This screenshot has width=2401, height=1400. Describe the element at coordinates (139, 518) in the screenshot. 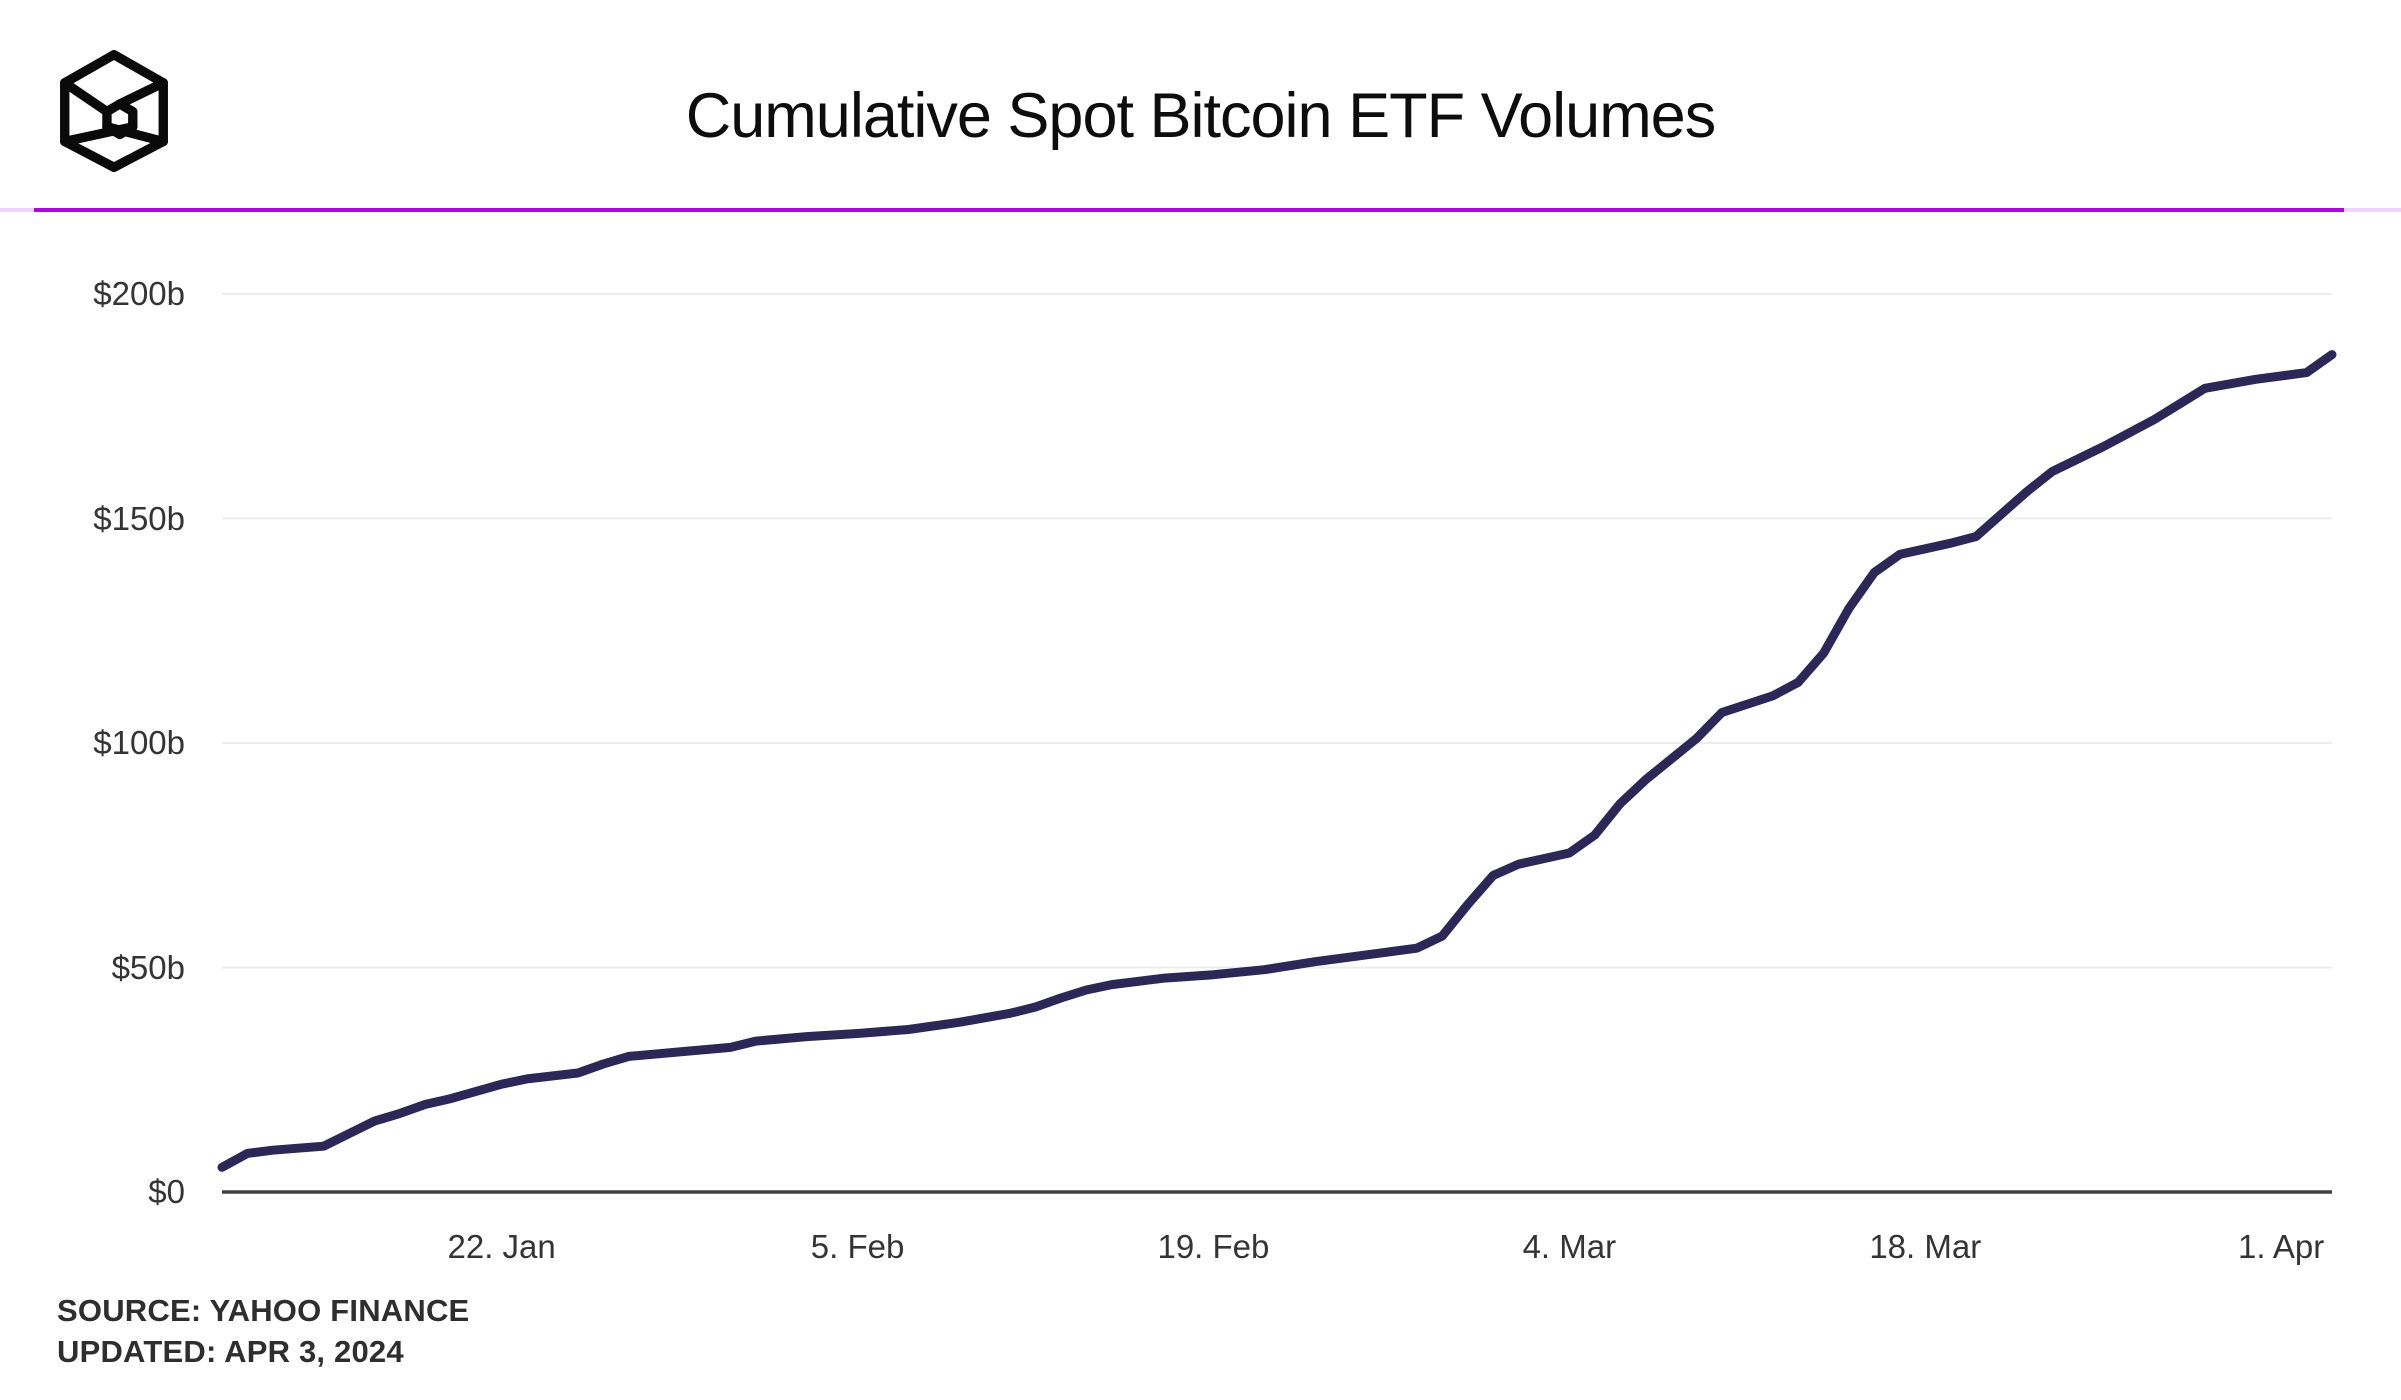

I see `y-tick-label: $150b` at that location.